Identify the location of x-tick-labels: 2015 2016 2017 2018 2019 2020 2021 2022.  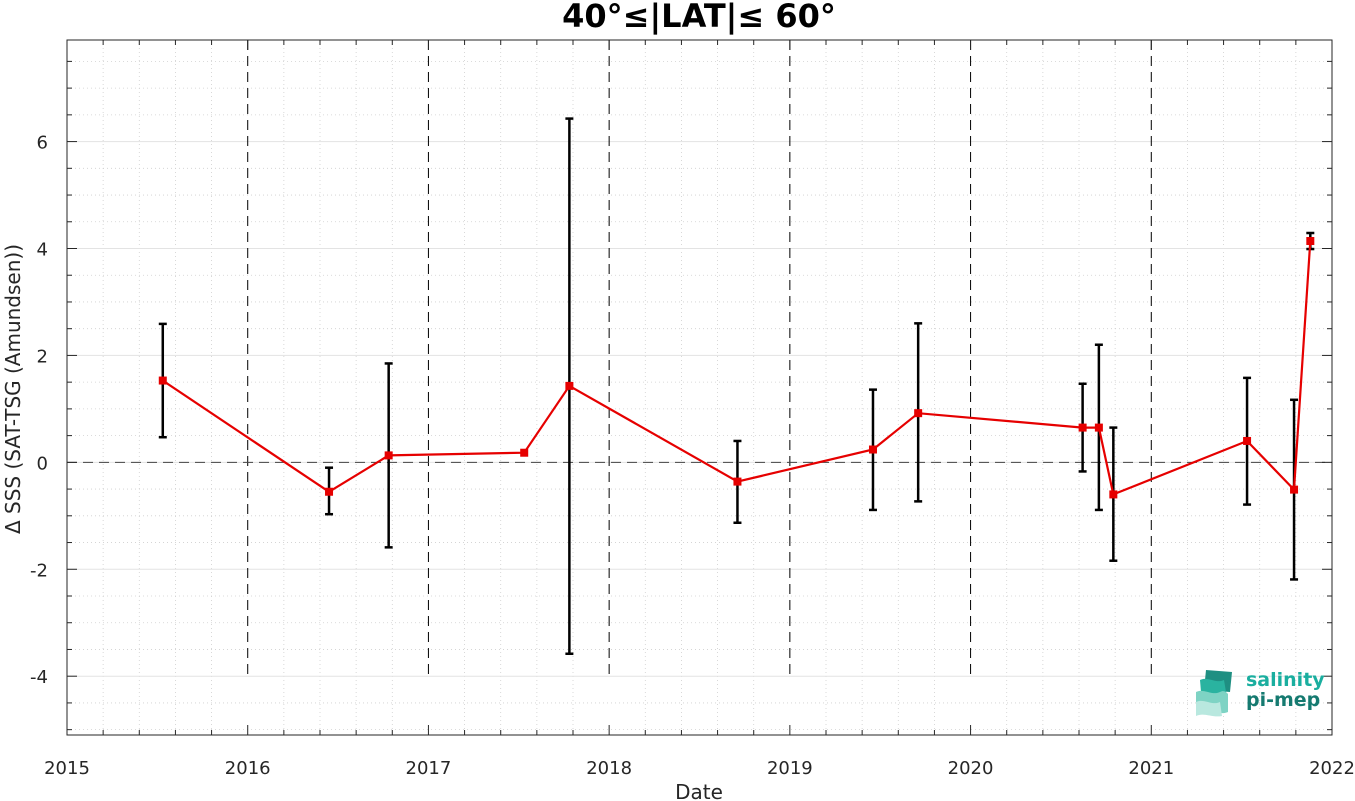
(699, 768).